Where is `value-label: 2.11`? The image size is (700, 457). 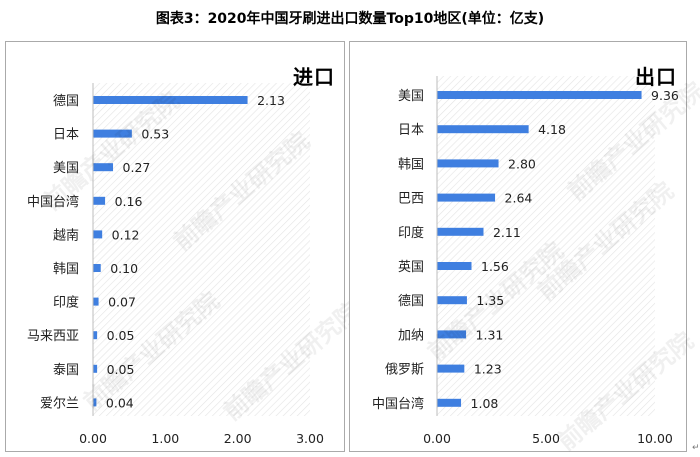
value-label: 2.11 is located at coordinates (507, 232).